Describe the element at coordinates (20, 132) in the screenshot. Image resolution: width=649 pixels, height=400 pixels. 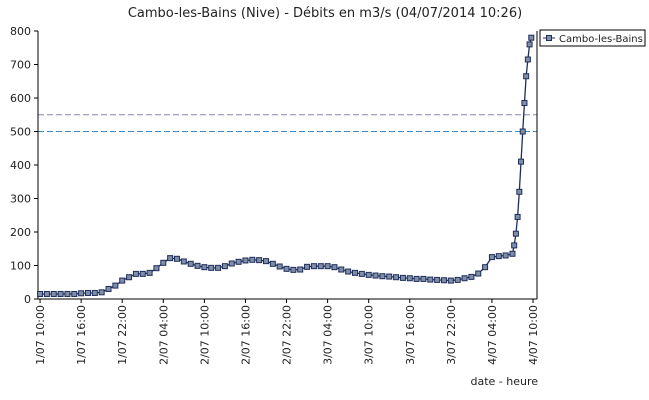
I see `y-tick-label: 500` at that location.